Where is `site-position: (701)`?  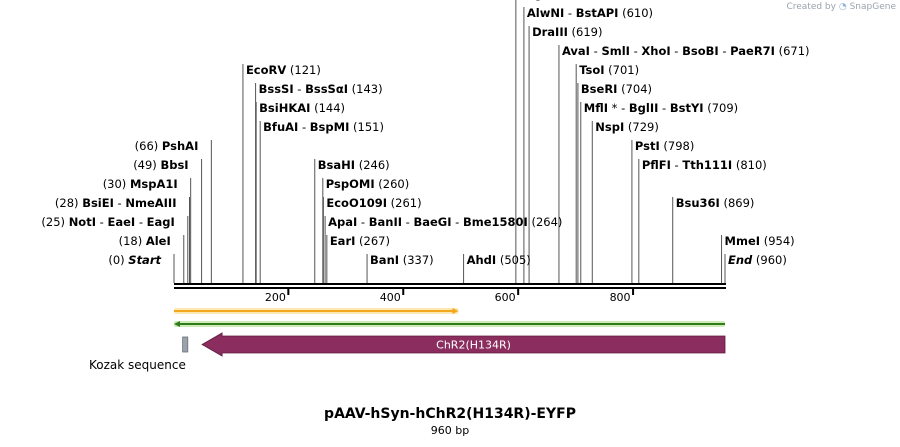
site-position: (701) is located at coordinates (622, 70).